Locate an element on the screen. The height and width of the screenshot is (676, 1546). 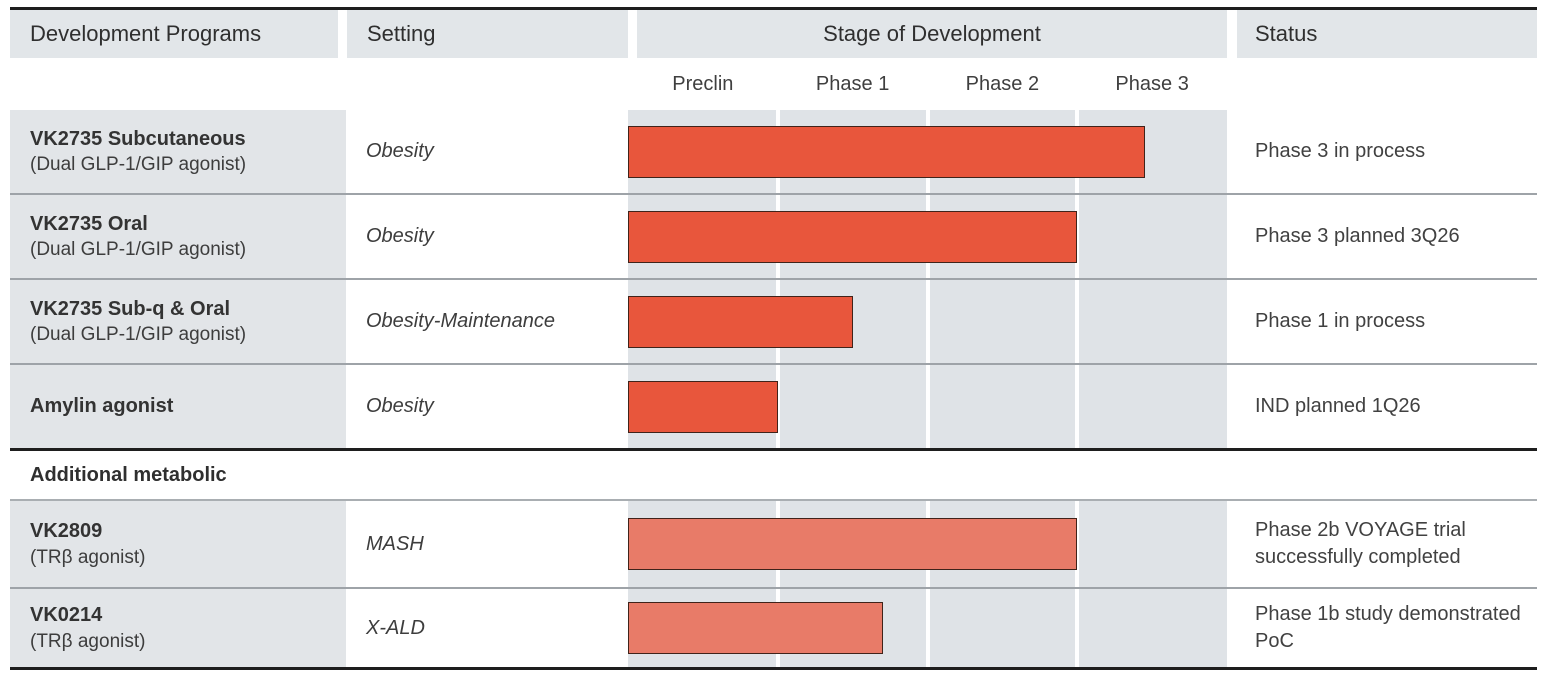
header-development-programs: Development Programs is located at coordinates (174, 34).